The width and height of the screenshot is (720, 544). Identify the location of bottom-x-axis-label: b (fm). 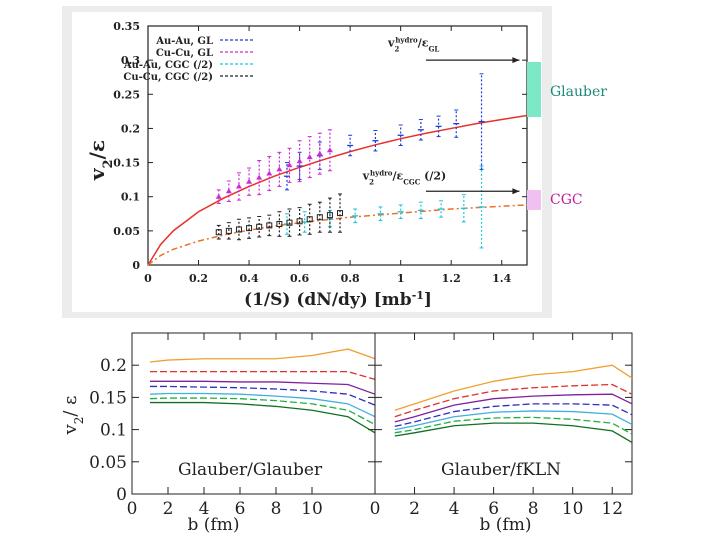
(214, 525).